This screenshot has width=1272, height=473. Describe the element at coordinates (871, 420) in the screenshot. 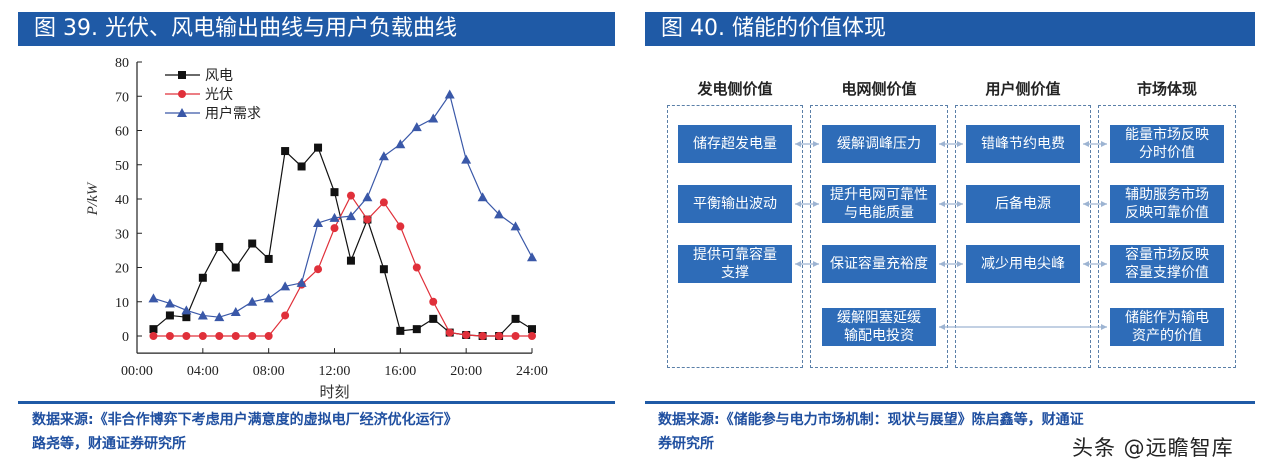

I see `source-line: 数据来源:《储能参与电力市场机制：现状与展望》陈启鑫等，财通证` at that location.